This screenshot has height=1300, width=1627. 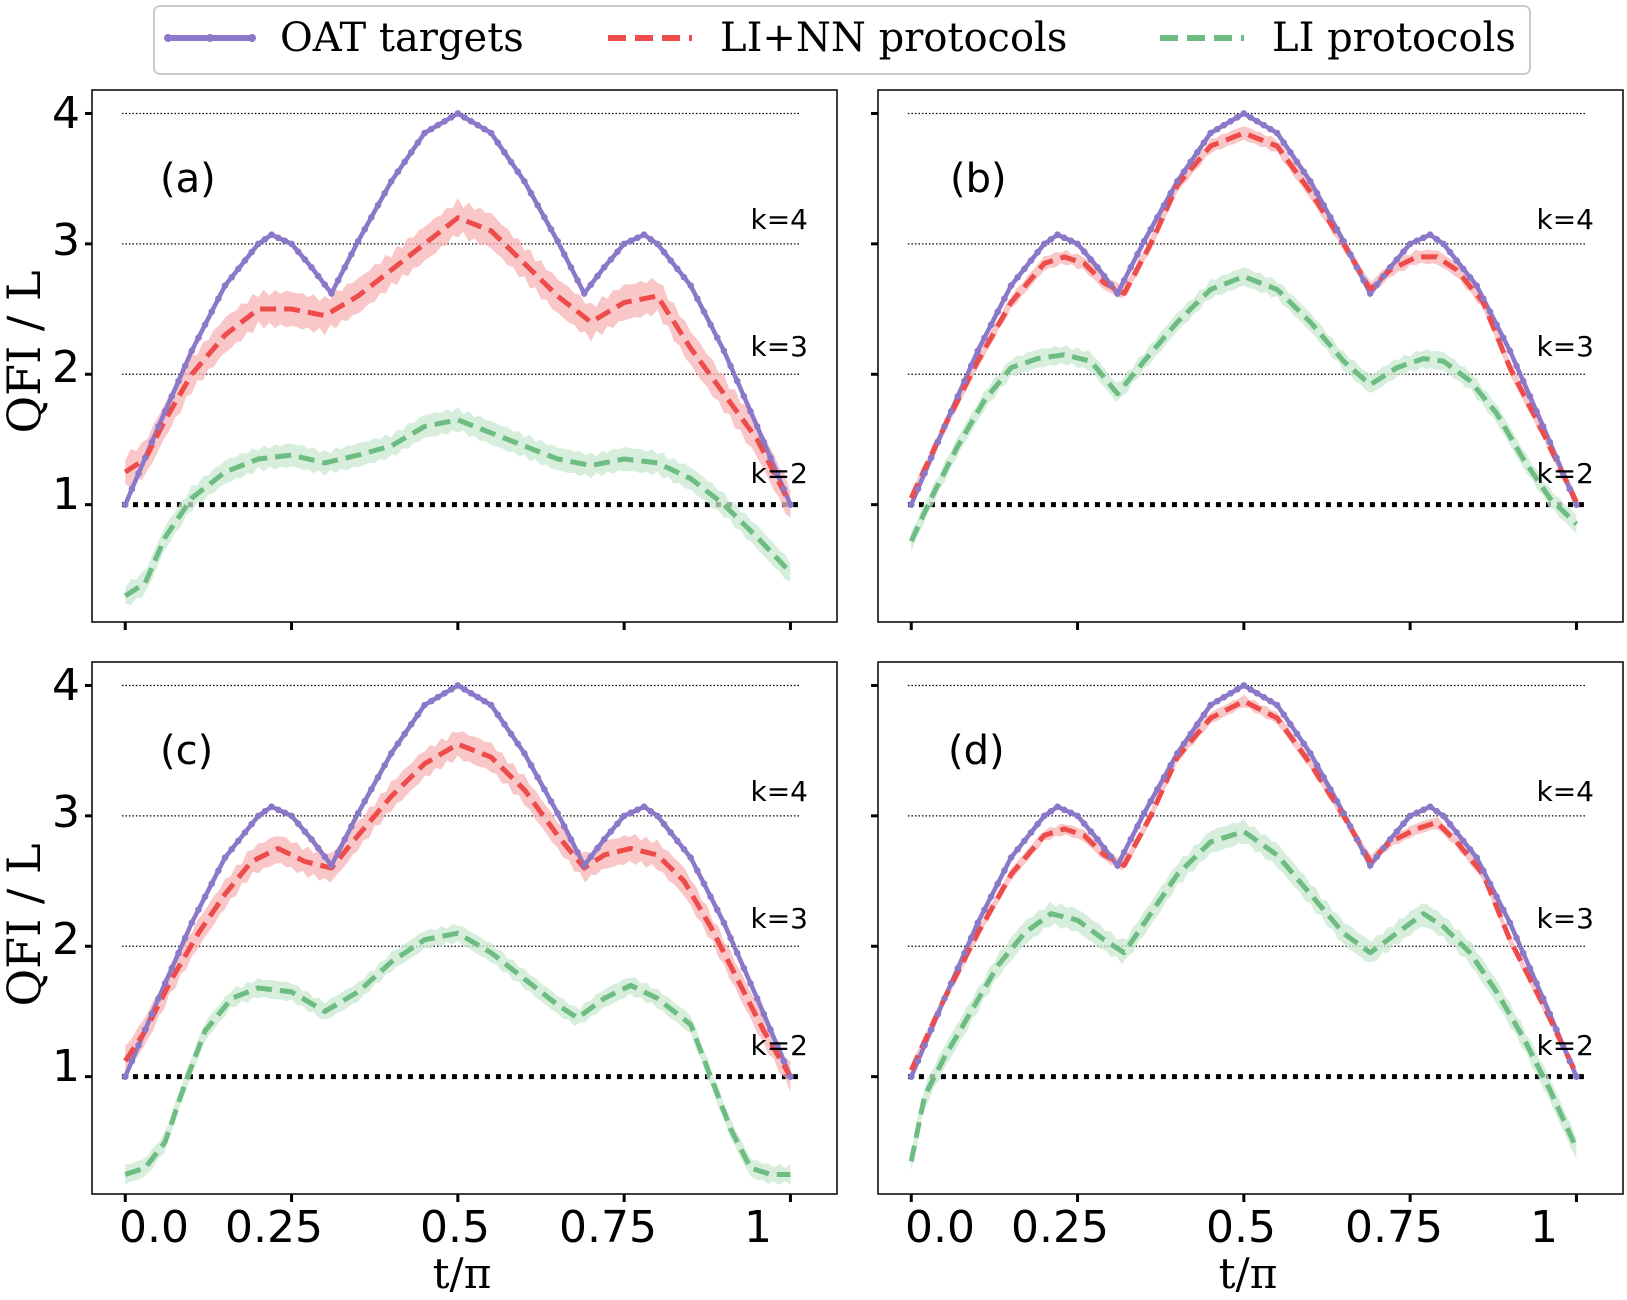 What do you see at coordinates (758, 1227) in the screenshot?
I see `x-tick-label: 1` at bounding box center [758, 1227].